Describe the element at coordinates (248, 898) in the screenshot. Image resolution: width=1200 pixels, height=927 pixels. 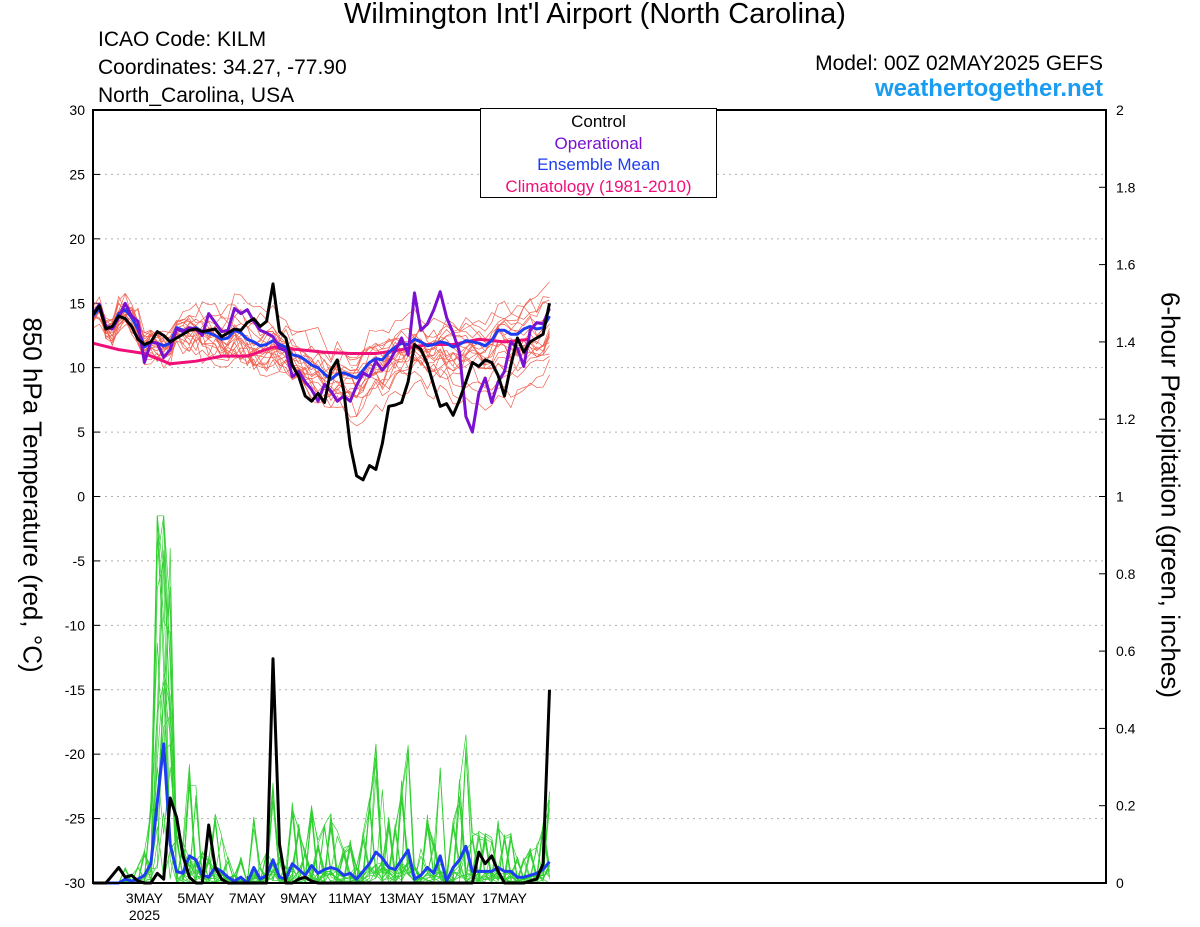
I see `x-tick-label: 7MAY` at that location.